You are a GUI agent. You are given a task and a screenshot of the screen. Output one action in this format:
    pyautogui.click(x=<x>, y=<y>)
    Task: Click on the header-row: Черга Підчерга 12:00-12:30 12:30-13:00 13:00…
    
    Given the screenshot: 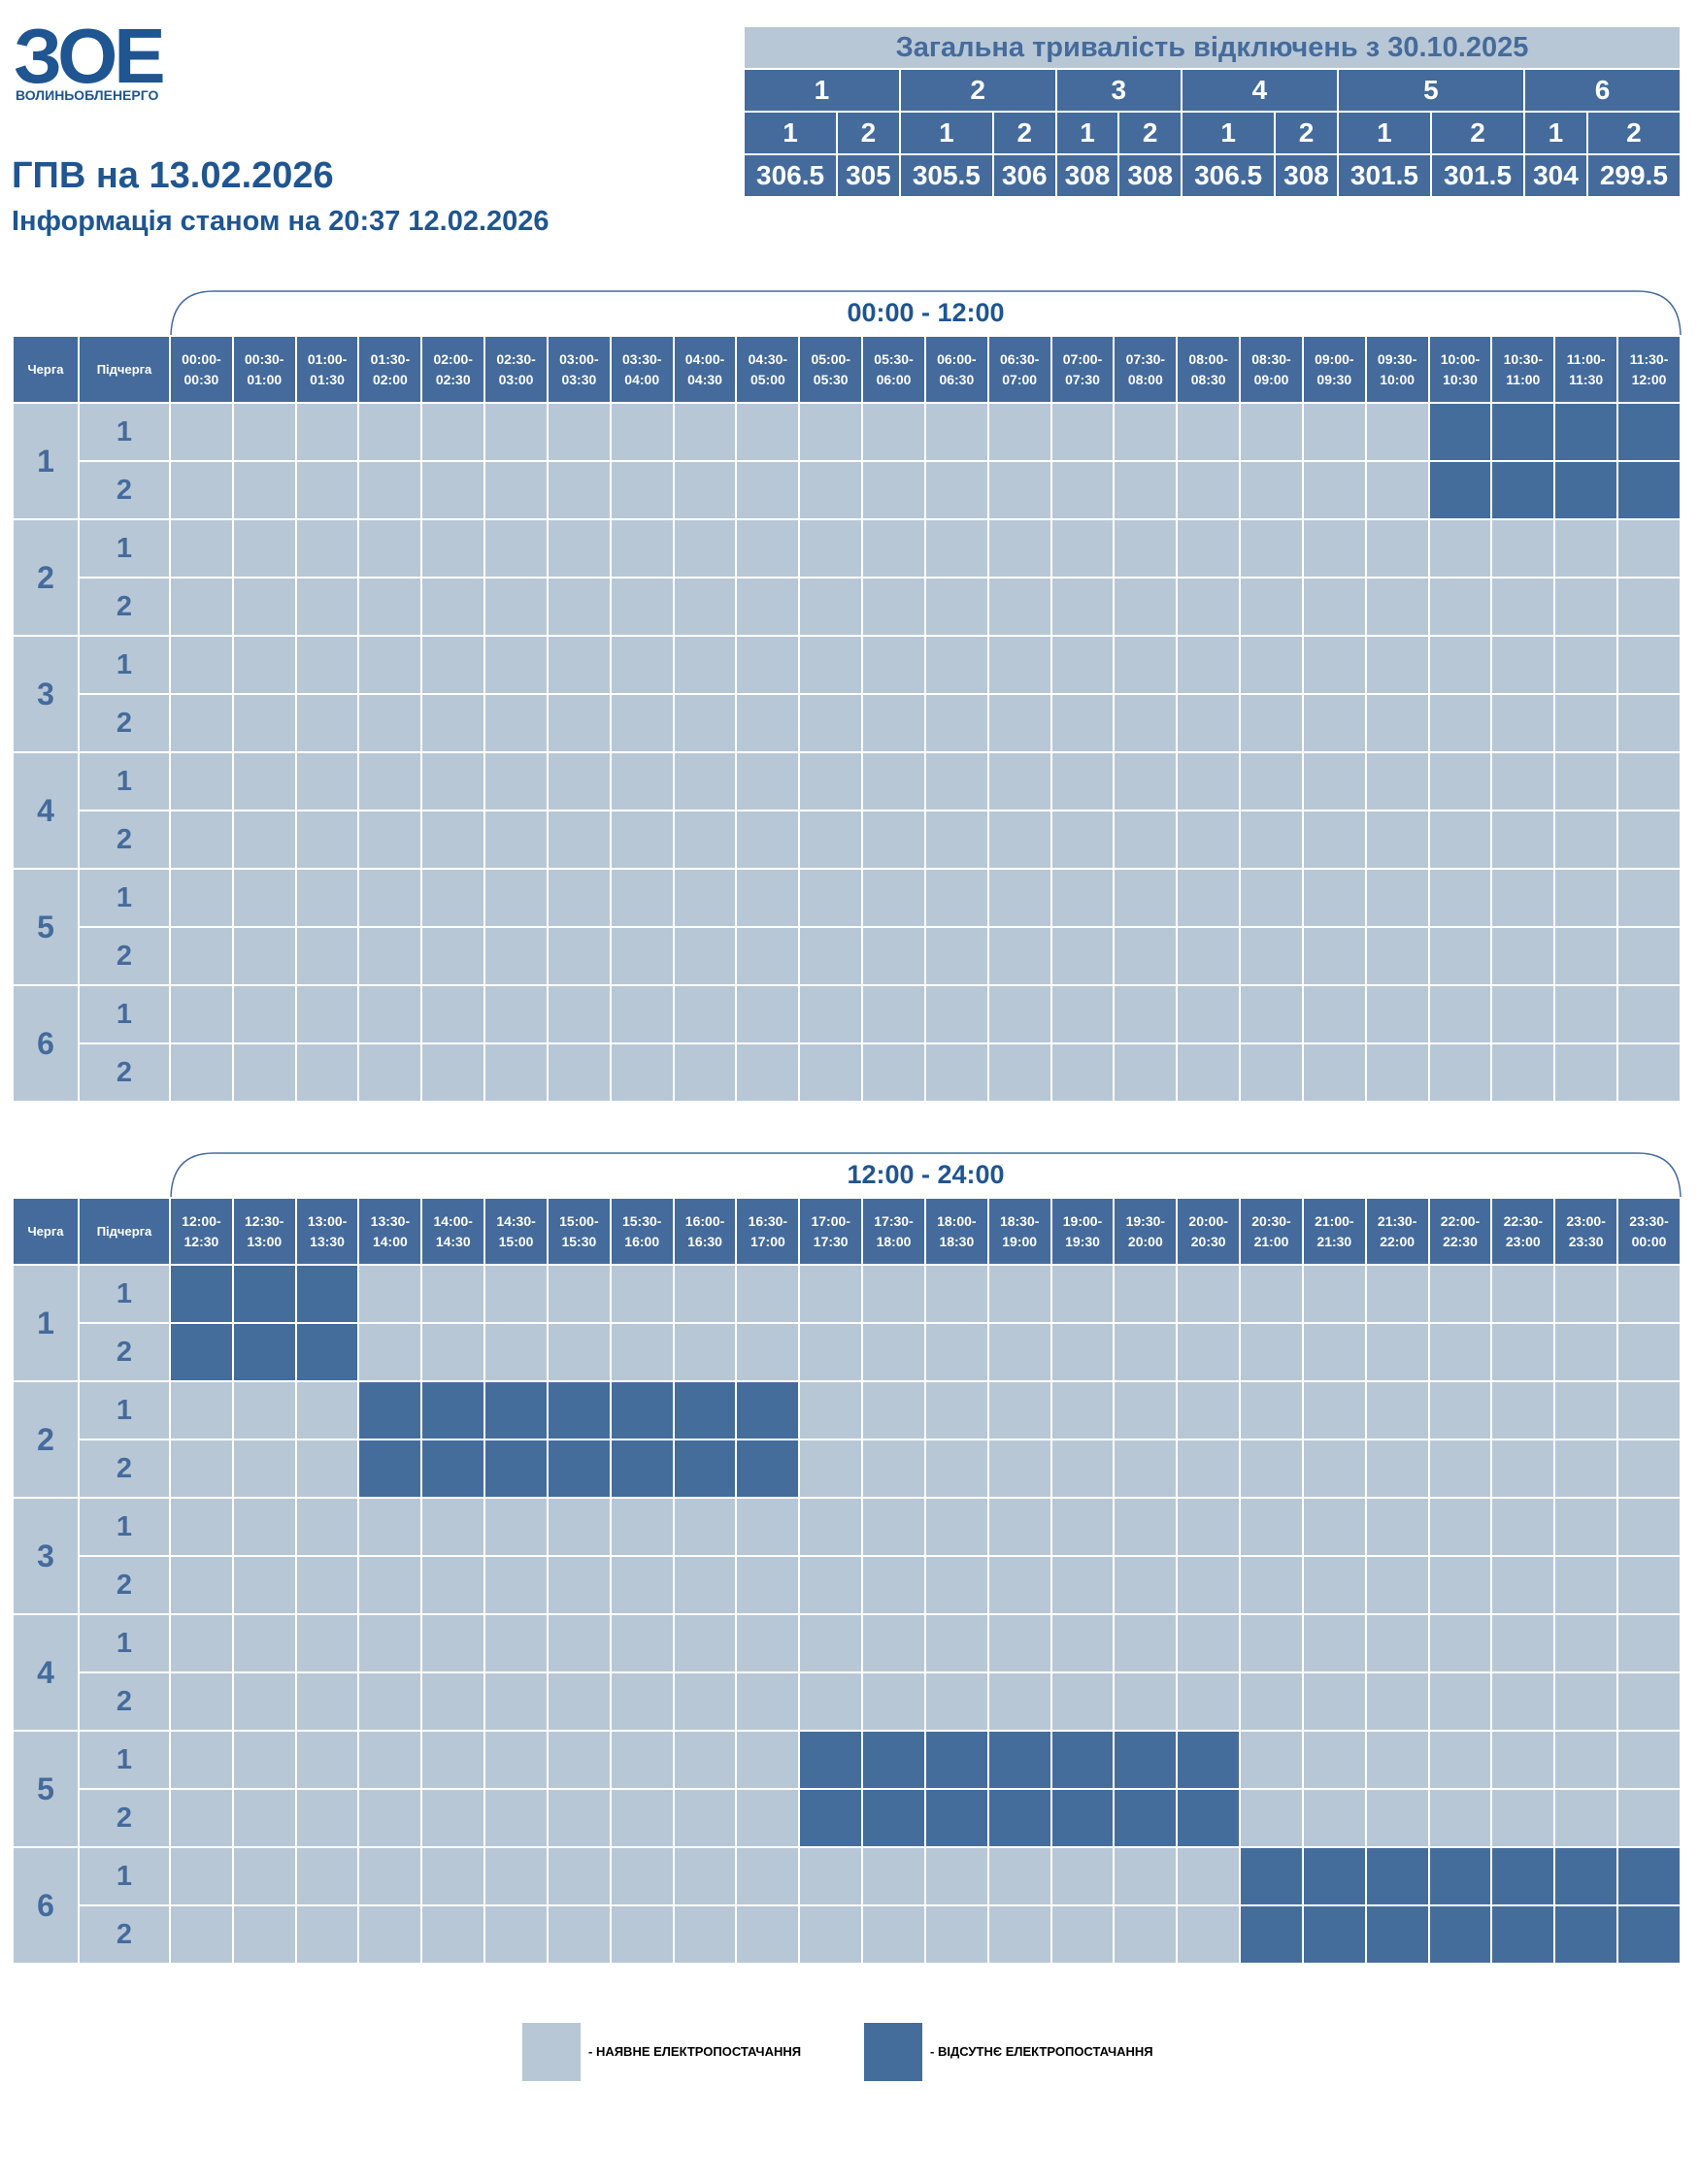 What is the action you would take?
    pyautogui.click(x=847, y=1231)
    